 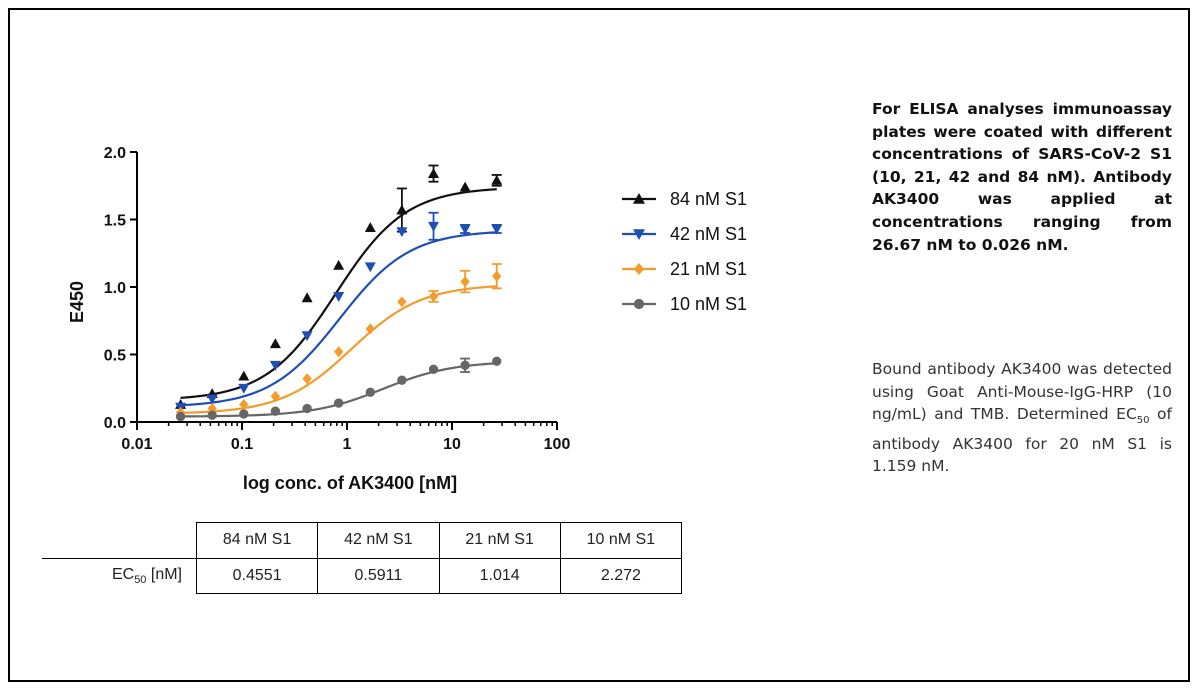 I want to click on ec50-row-label: EC50 [nM], so click(x=119, y=575).